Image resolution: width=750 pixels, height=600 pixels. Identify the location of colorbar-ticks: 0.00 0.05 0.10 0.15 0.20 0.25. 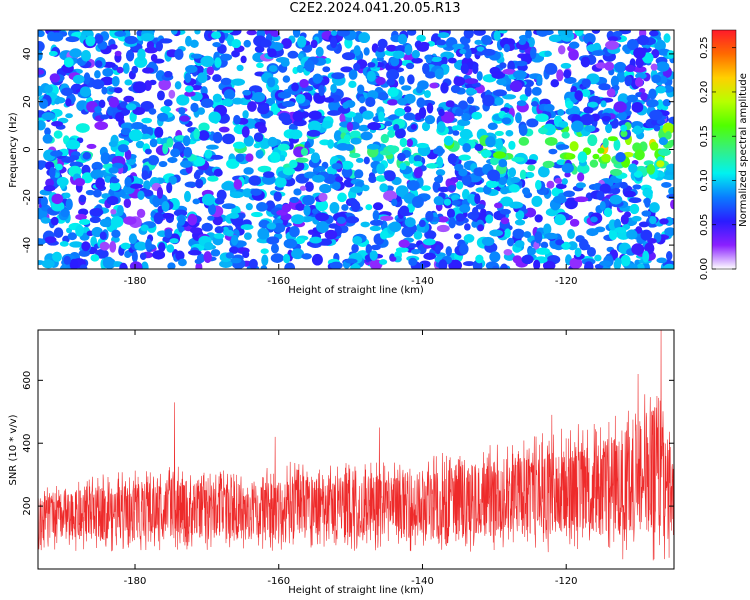
(717, 158).